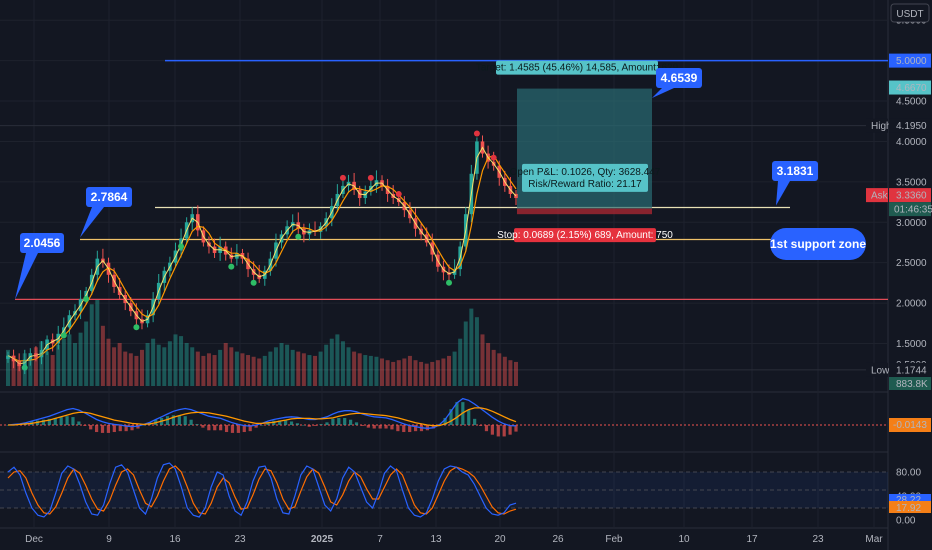 The width and height of the screenshot is (932, 550). I want to click on time-tick-3: 23, so click(240, 539).